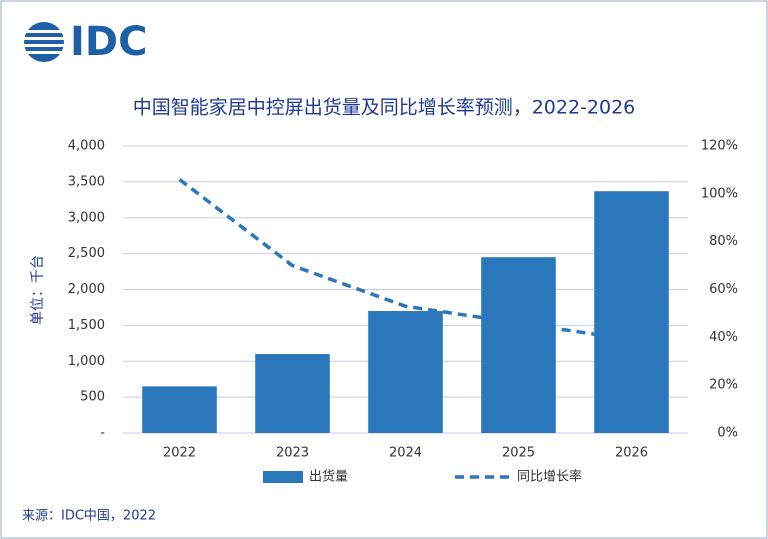 The image size is (768, 539). Describe the element at coordinates (86, 325) in the screenshot. I see `y-tick-label: 1,500` at that location.